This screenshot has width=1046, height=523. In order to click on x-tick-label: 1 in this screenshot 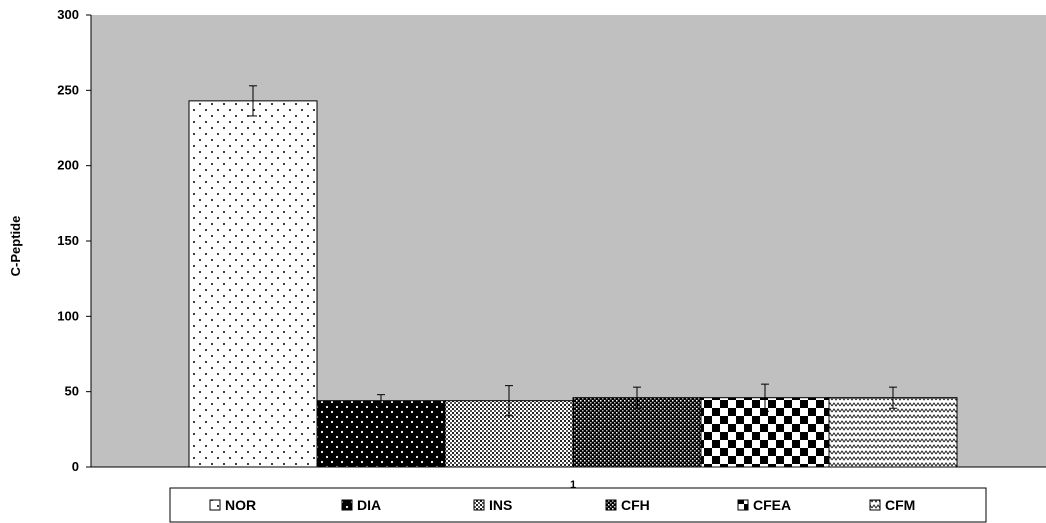, I will do `click(573, 485)`.